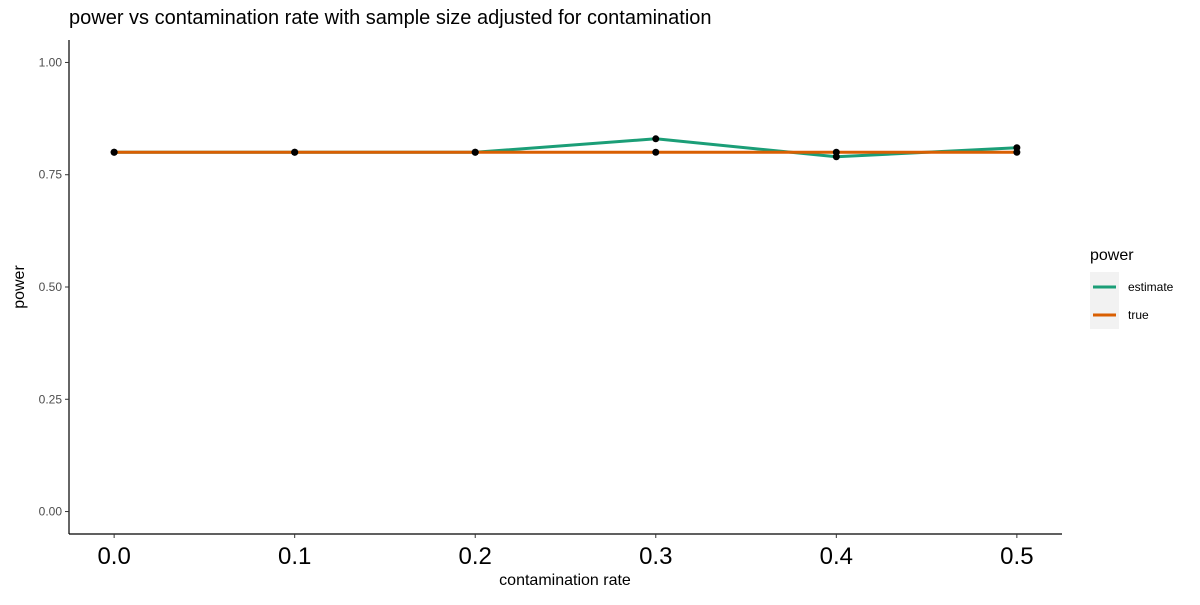 Image resolution: width=1200 pixels, height=605 pixels. What do you see at coordinates (565, 580) in the screenshot?
I see `x-axis-label: contamination rate` at bounding box center [565, 580].